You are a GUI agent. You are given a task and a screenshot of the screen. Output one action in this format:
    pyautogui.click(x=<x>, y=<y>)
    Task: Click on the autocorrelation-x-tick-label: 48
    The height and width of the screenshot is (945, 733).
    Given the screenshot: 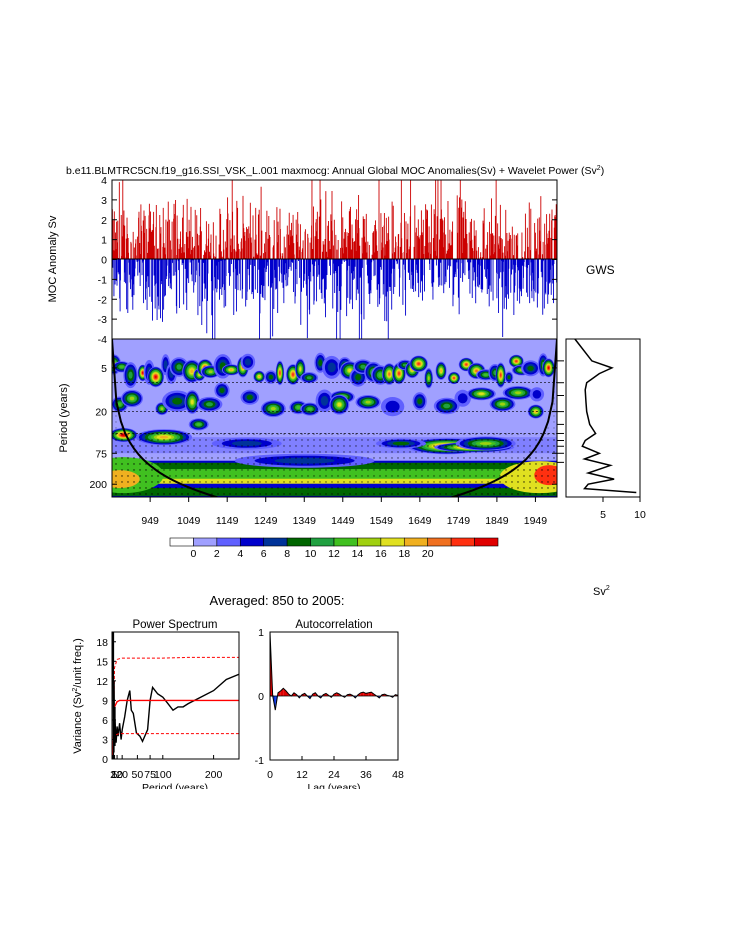 What is the action you would take?
    pyautogui.click(x=398, y=775)
    